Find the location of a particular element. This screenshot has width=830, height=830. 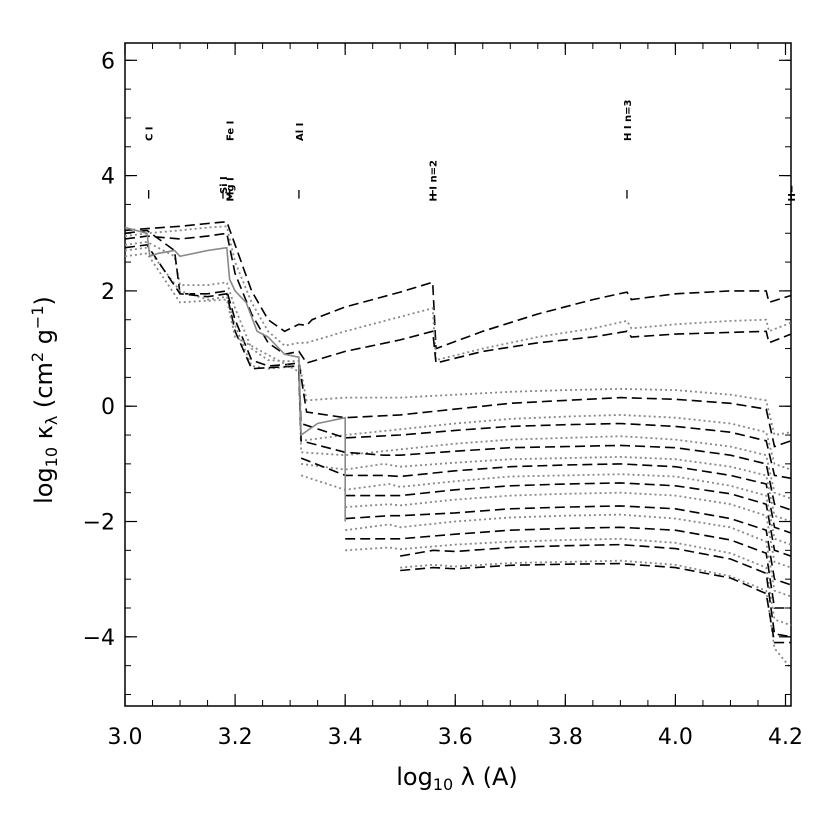

x-tick-label: 3.4 is located at coordinates (345, 737).